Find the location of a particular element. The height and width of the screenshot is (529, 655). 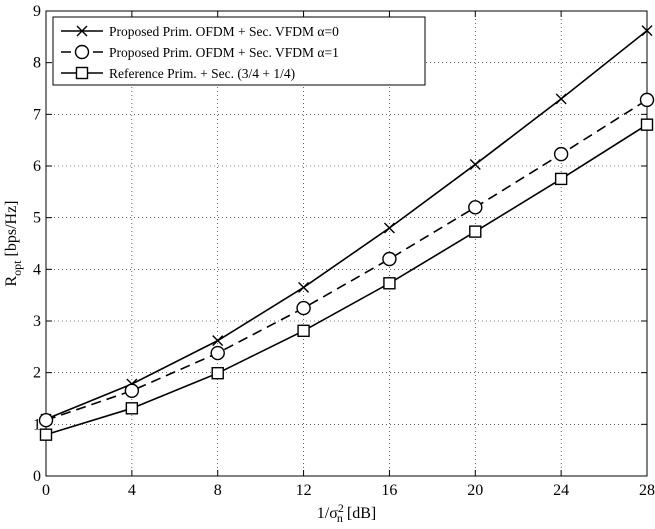

legend-entry-1: Proposed Prim. OFDM + Sec. VFDM α=0 is located at coordinates (200, 31).